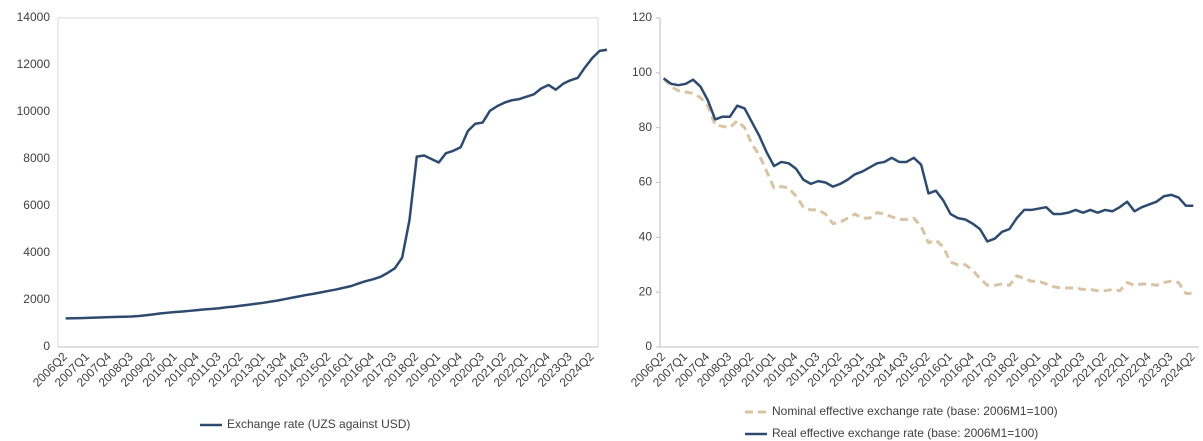 The image size is (1203, 441). Describe the element at coordinates (646, 127) in the screenshot. I see `y-tick-label: 80` at that location.